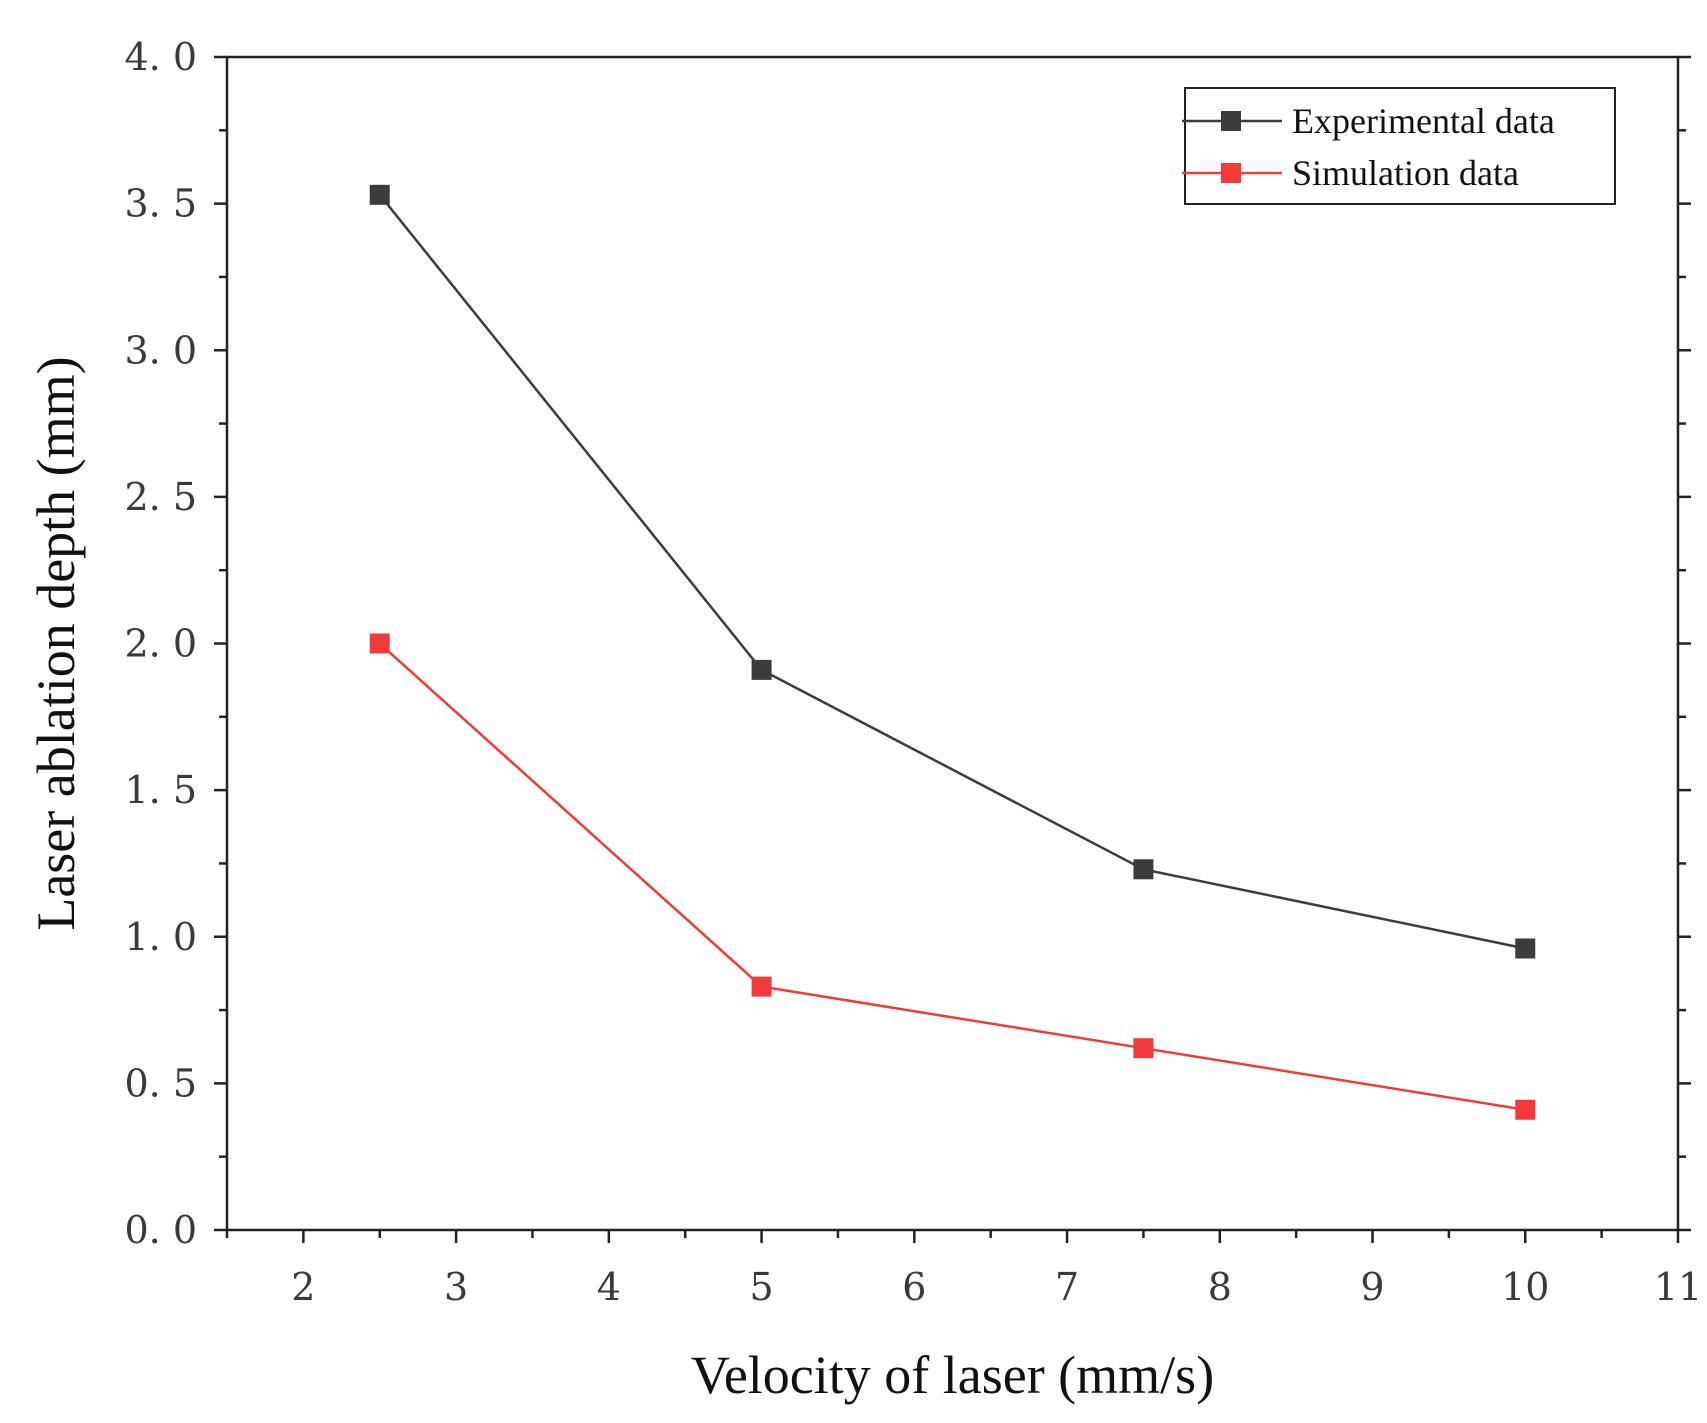 This screenshot has height=1423, width=1707. What do you see at coordinates (160, 790) in the screenshot?
I see `y-tick-label: 1. 5` at bounding box center [160, 790].